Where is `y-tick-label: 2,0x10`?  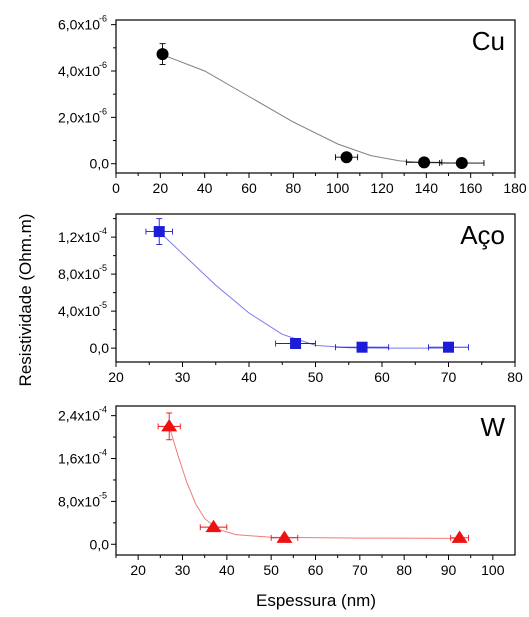
y-tick-label: 2,0x10 is located at coordinates (79, 117).